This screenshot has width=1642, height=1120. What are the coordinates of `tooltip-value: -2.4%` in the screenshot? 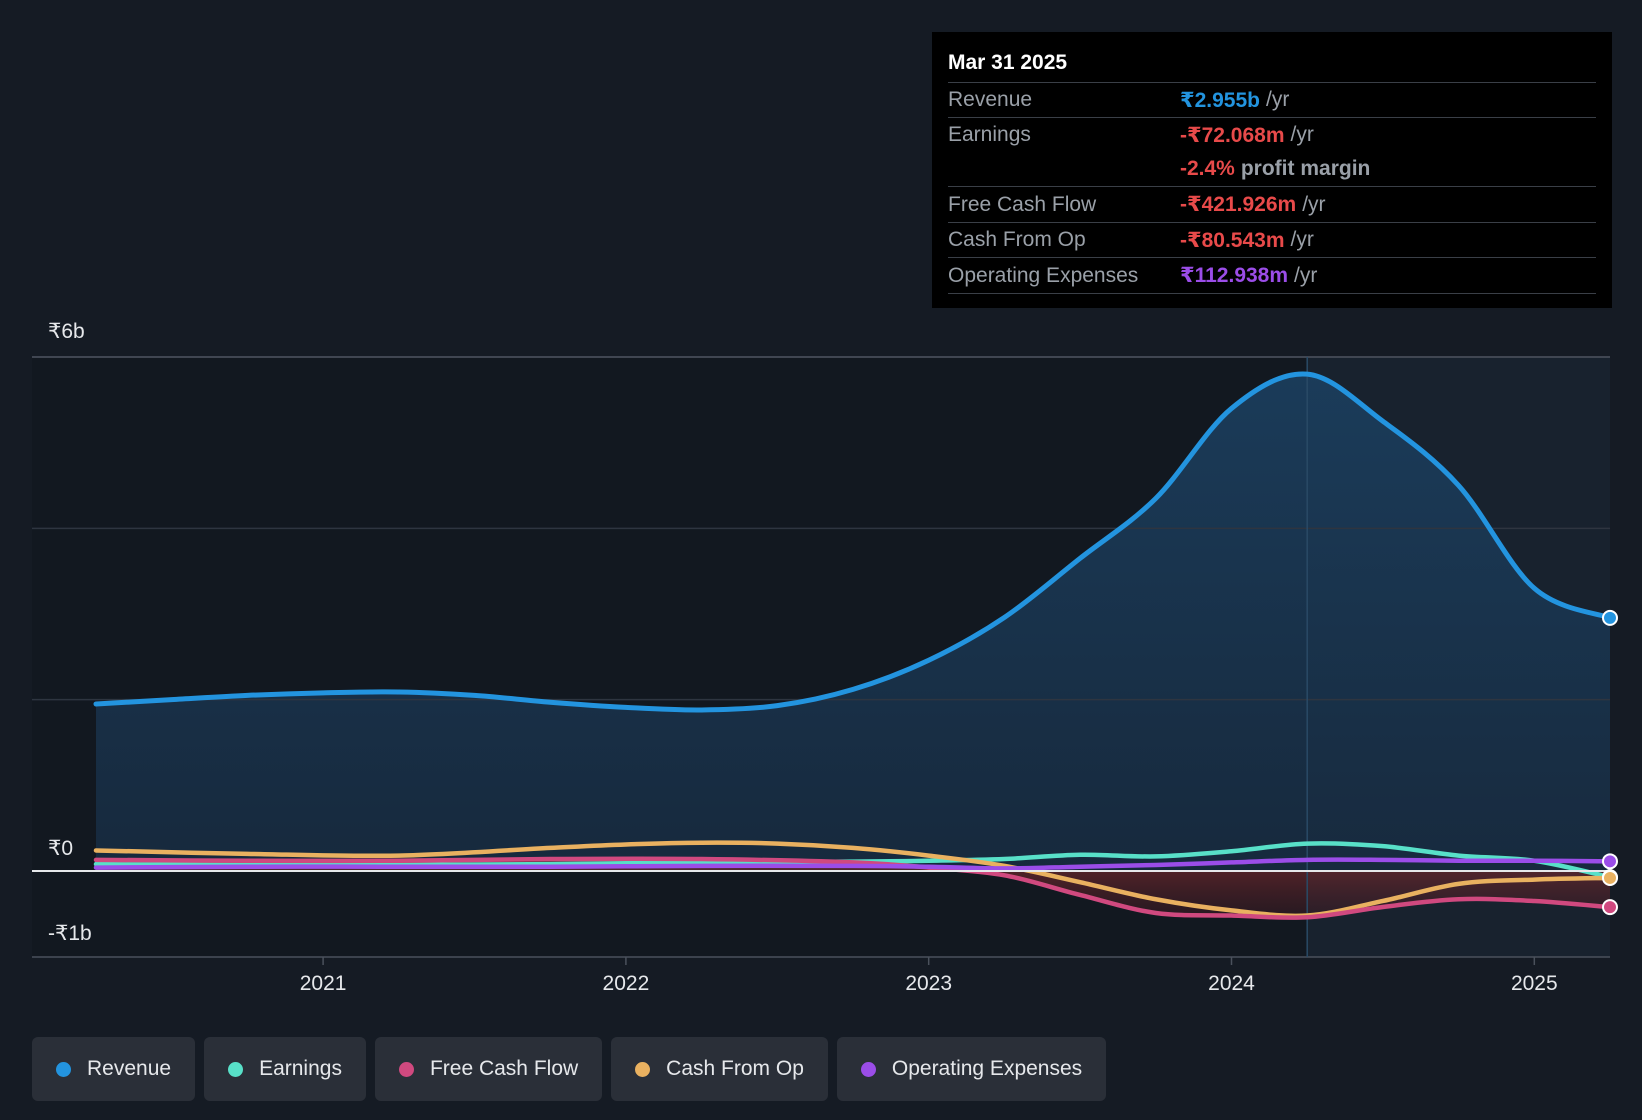 It's located at (1207, 168).